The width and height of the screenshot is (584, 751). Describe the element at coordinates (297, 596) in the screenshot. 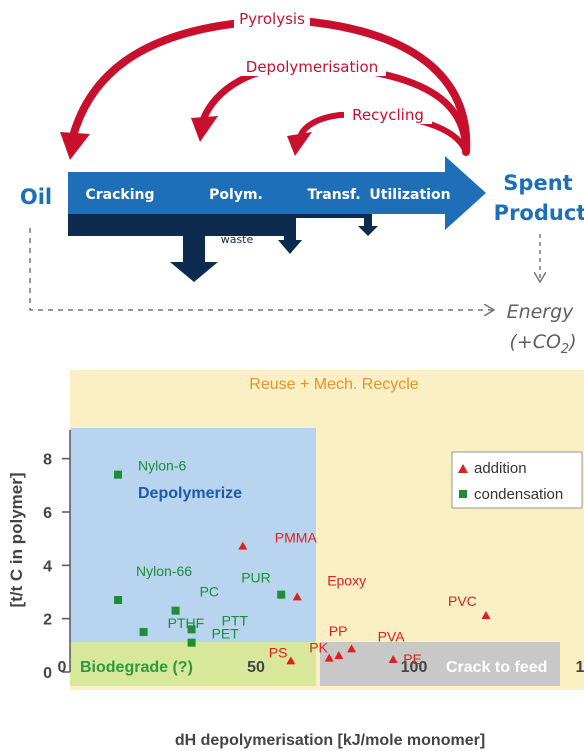

I see `point-epoxy` at that location.